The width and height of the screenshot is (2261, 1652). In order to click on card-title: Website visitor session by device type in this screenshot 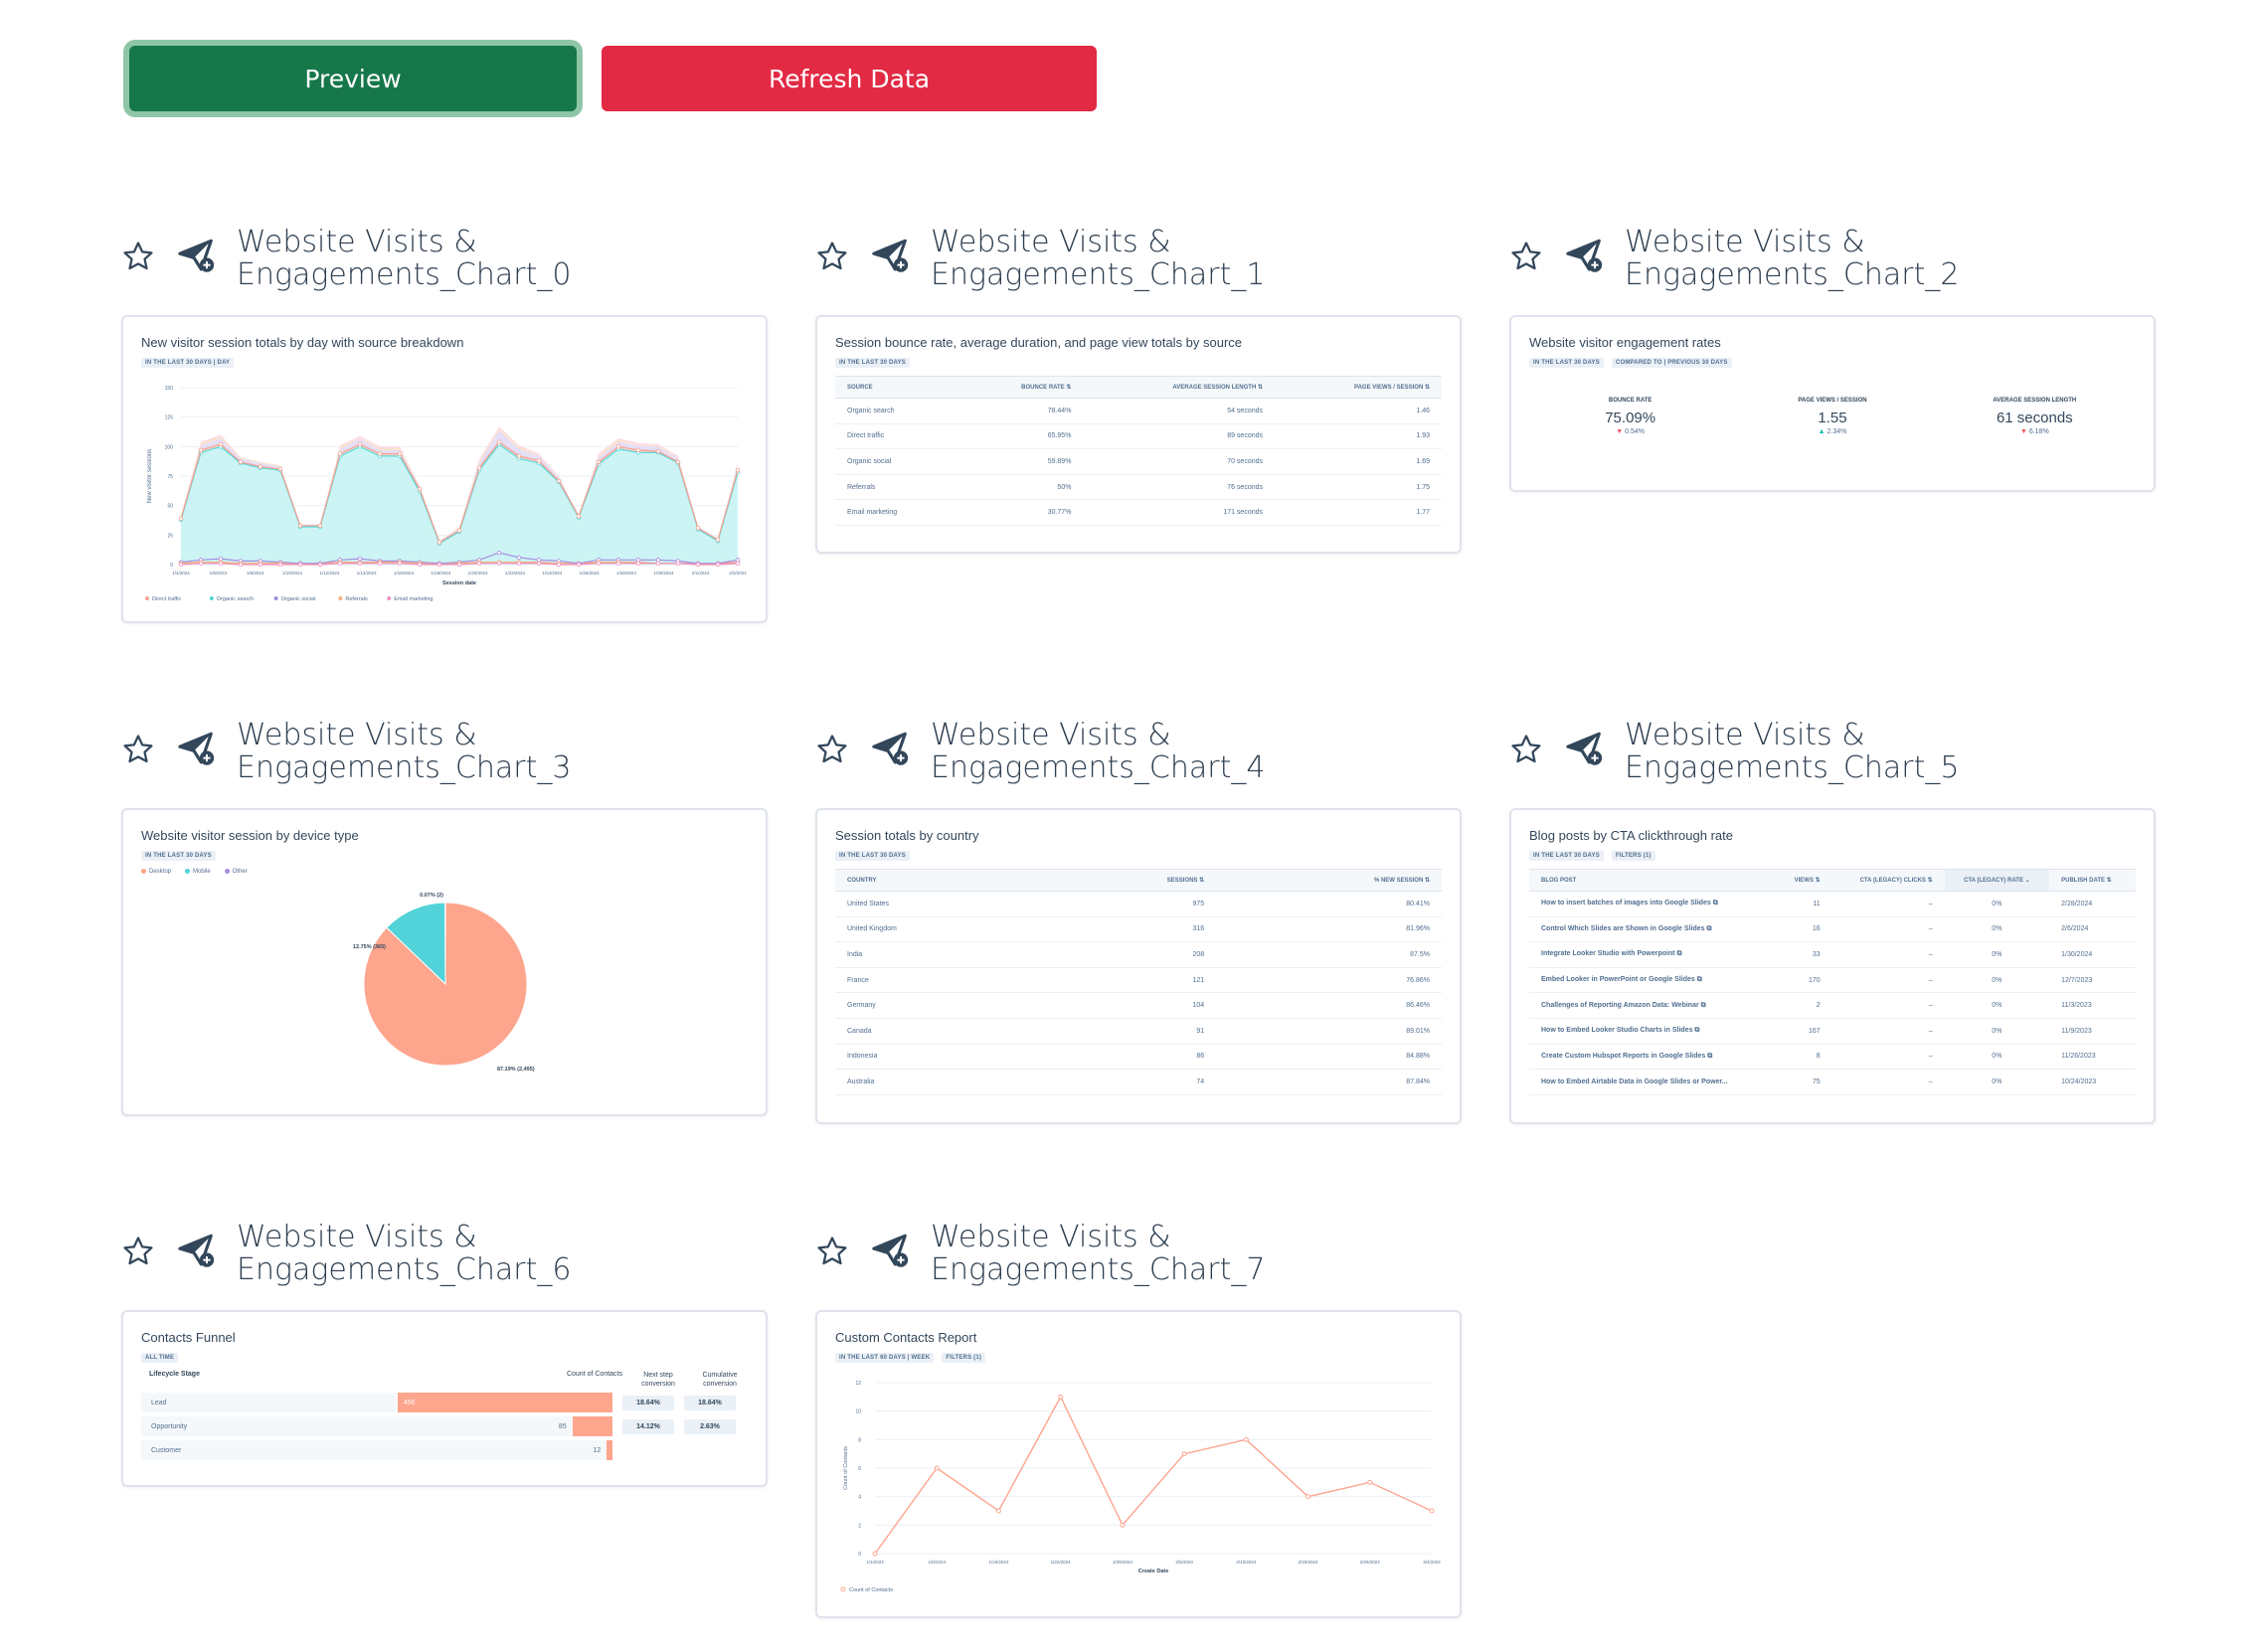, I will do `click(250, 835)`.